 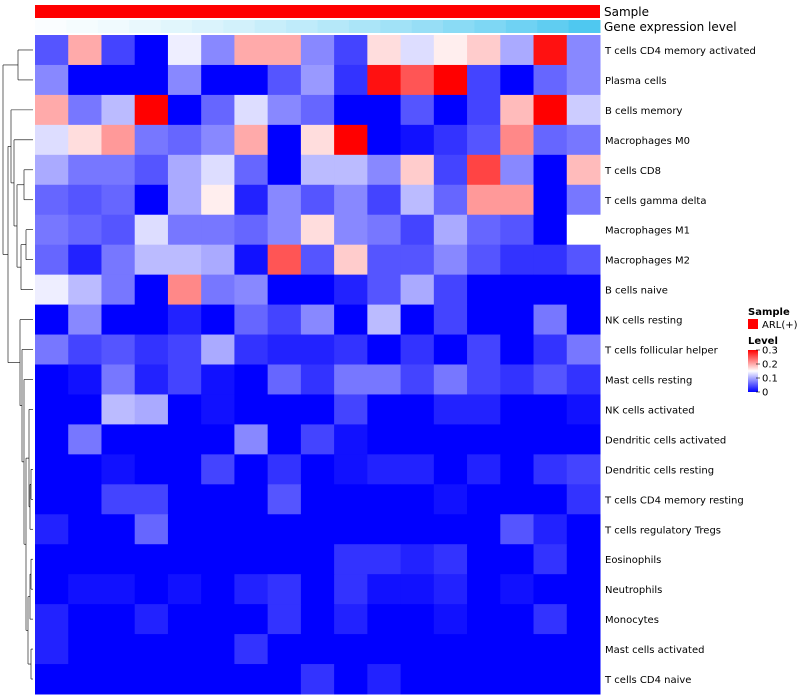 What do you see at coordinates (632, 620) in the screenshot?
I see `row-label: Monocytes` at bounding box center [632, 620].